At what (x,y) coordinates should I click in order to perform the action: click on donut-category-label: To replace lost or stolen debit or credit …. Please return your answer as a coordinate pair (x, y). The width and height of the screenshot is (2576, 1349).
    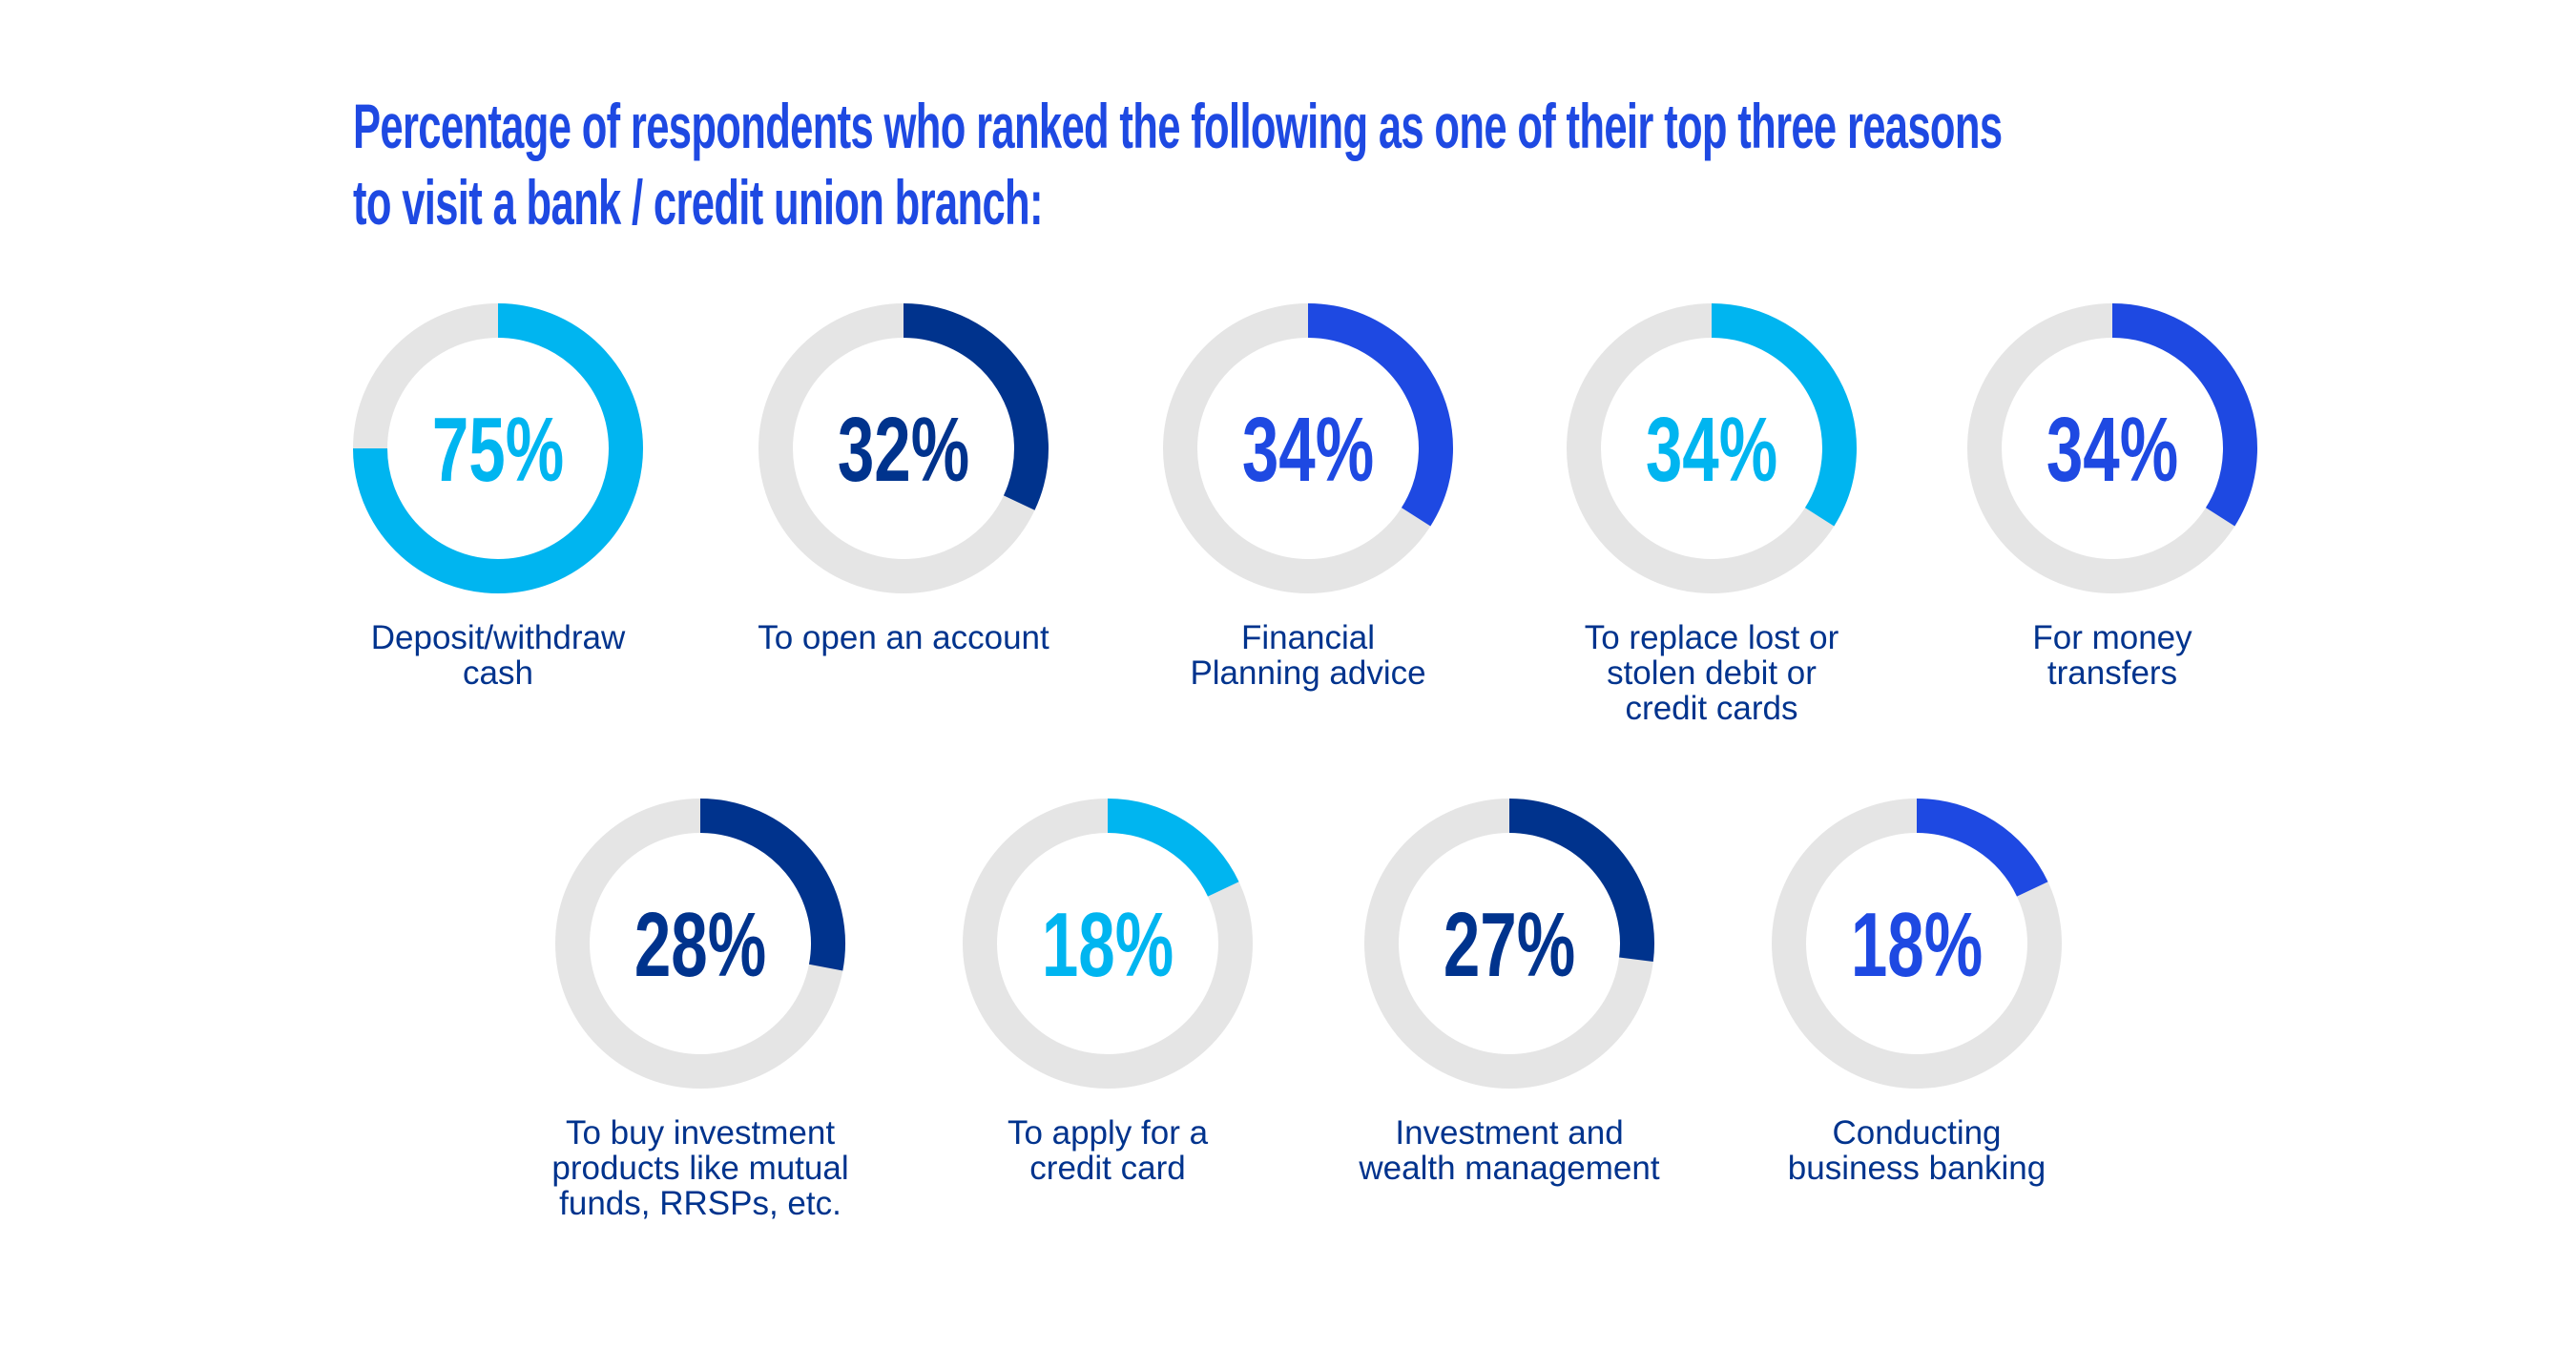
    Looking at the image, I should click on (1711, 673).